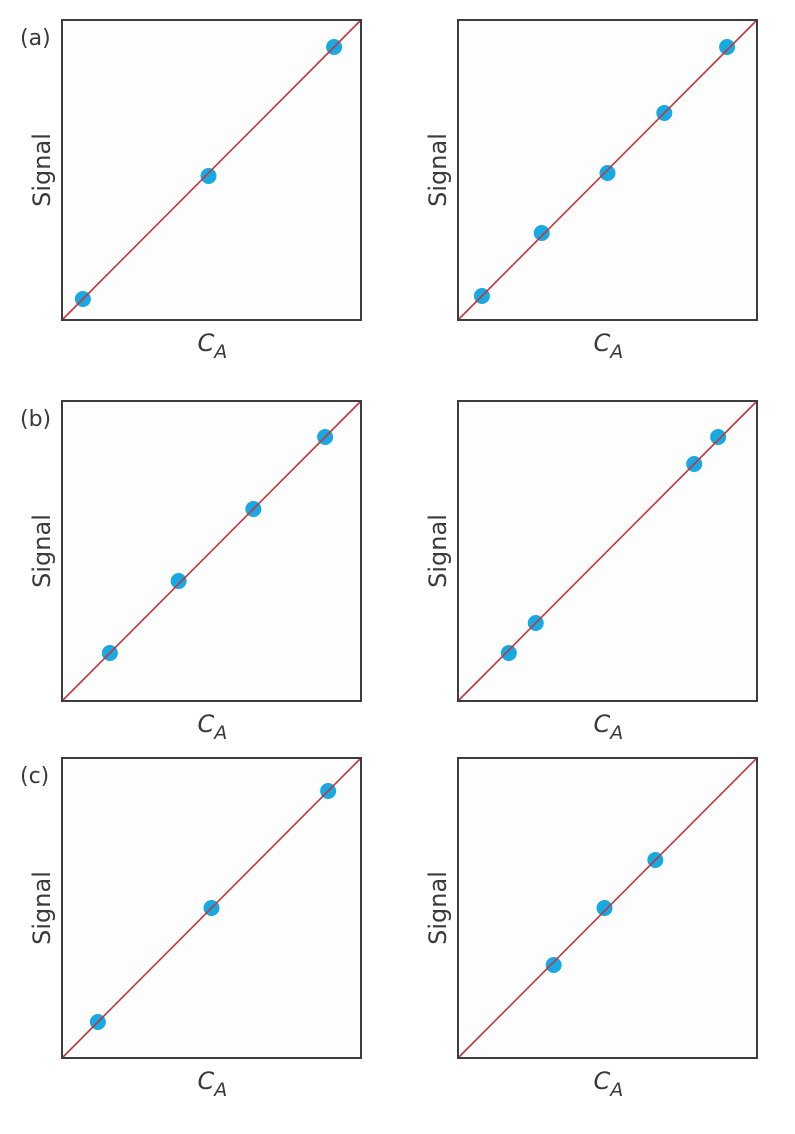 The height and width of the screenshot is (1134, 795). I want to click on panel-label: (a), so click(35, 38).